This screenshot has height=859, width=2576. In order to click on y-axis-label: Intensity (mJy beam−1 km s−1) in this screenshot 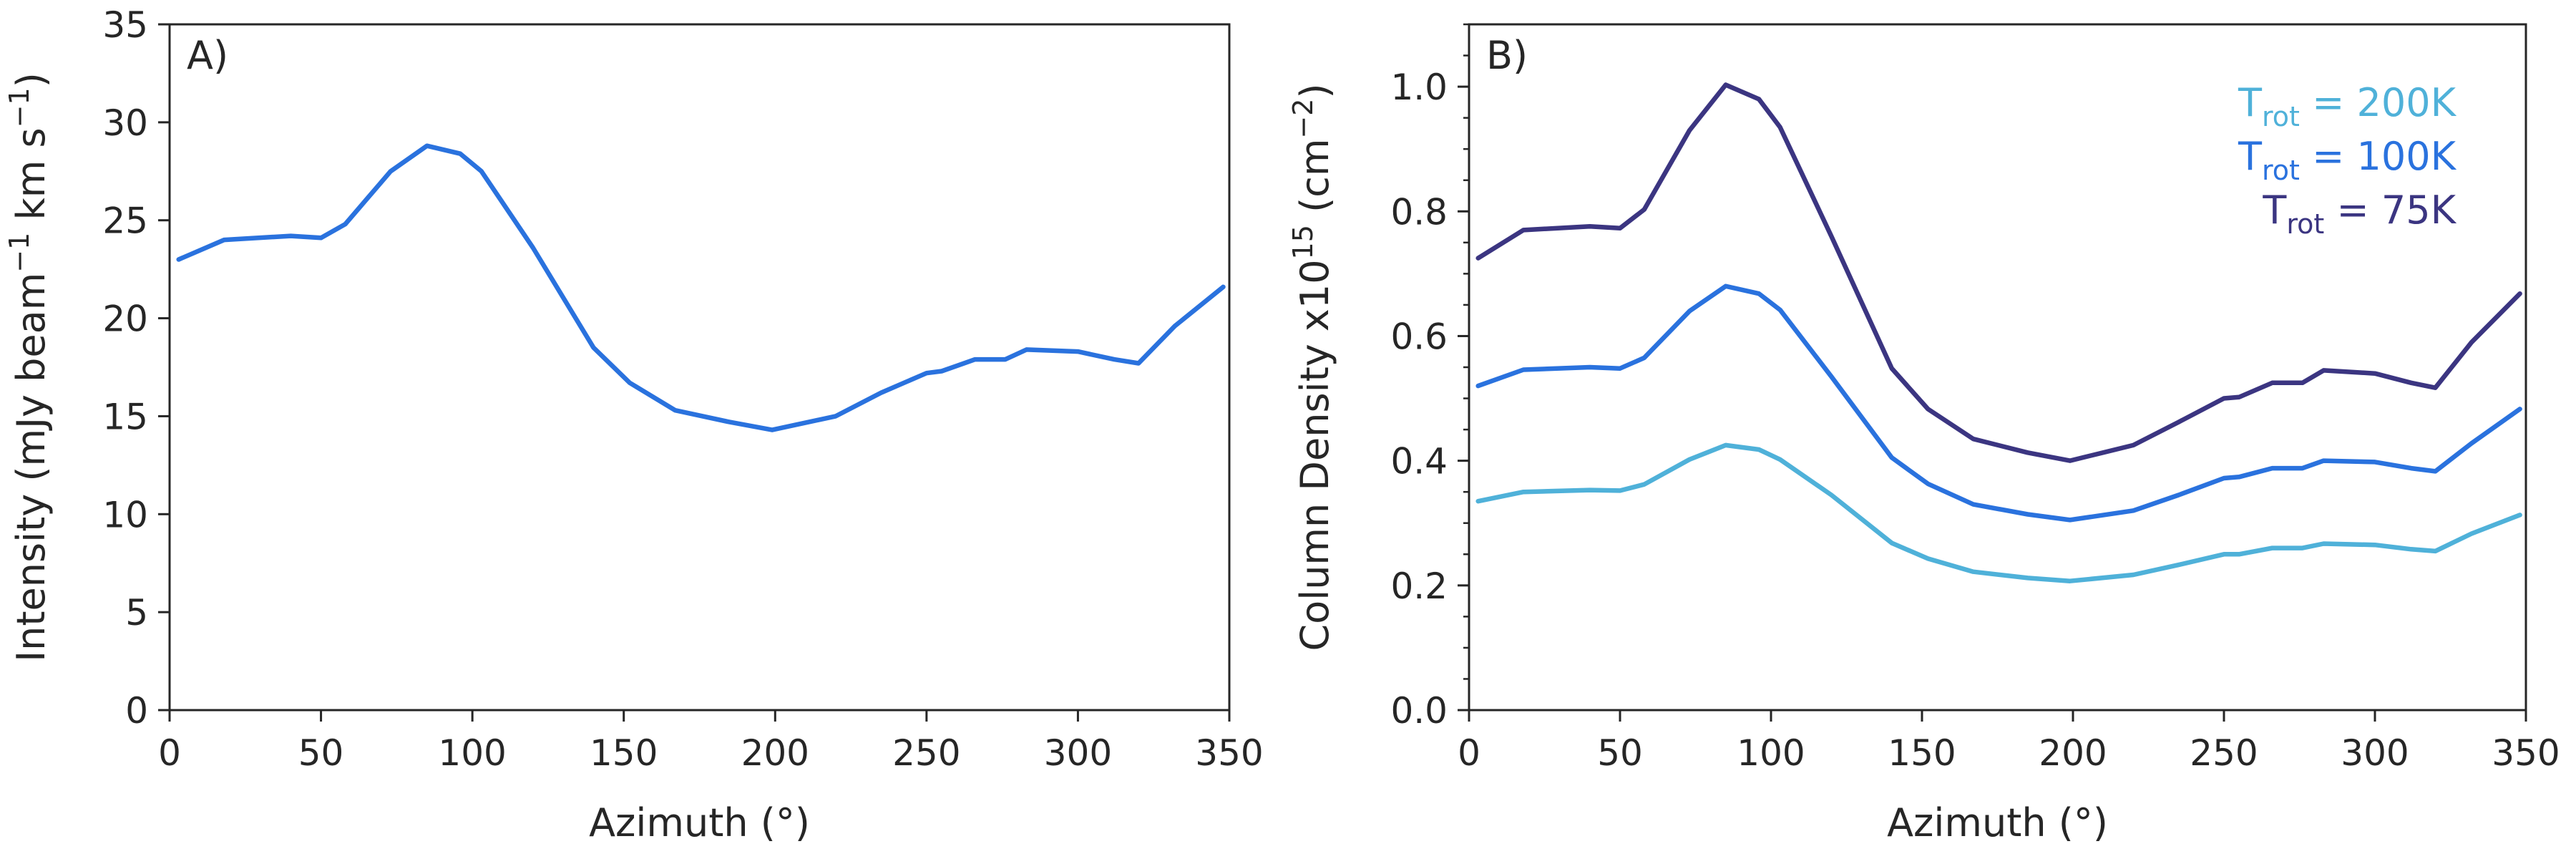, I will do `click(29, 367)`.